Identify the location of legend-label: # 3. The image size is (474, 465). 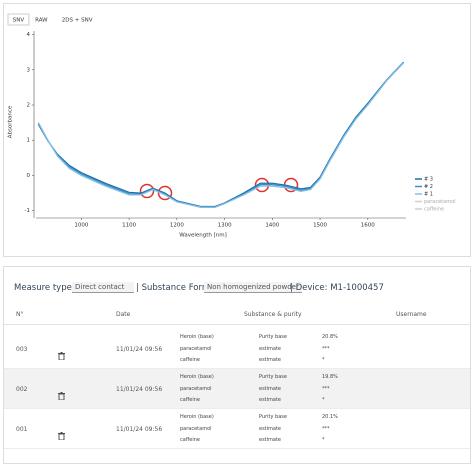
(428, 180).